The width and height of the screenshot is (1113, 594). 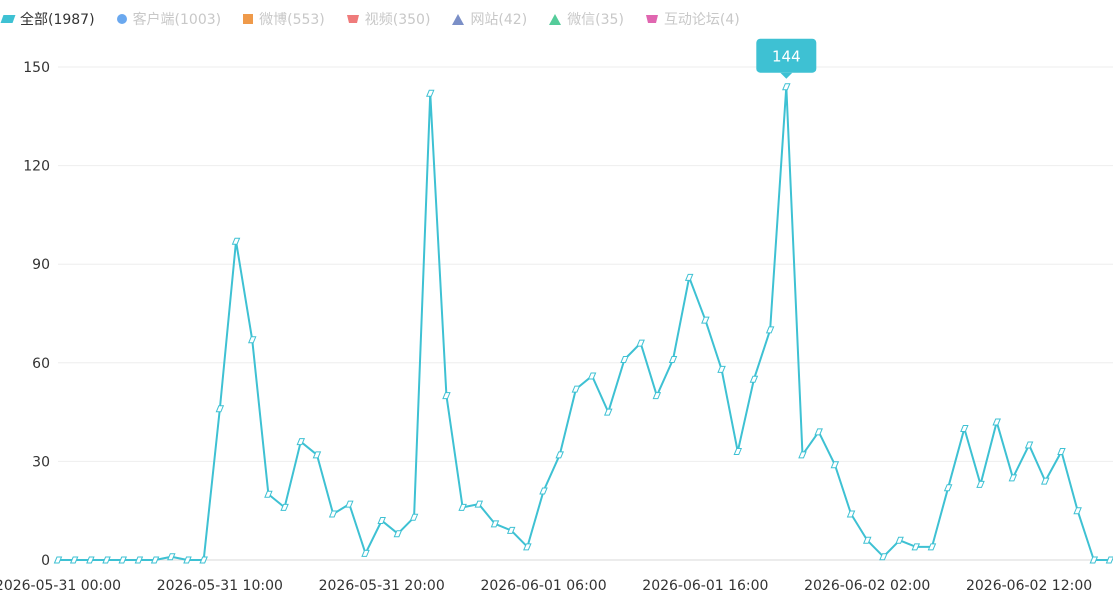 What do you see at coordinates (786, 75) in the screenshot?
I see `tooltip-pointer` at bounding box center [786, 75].